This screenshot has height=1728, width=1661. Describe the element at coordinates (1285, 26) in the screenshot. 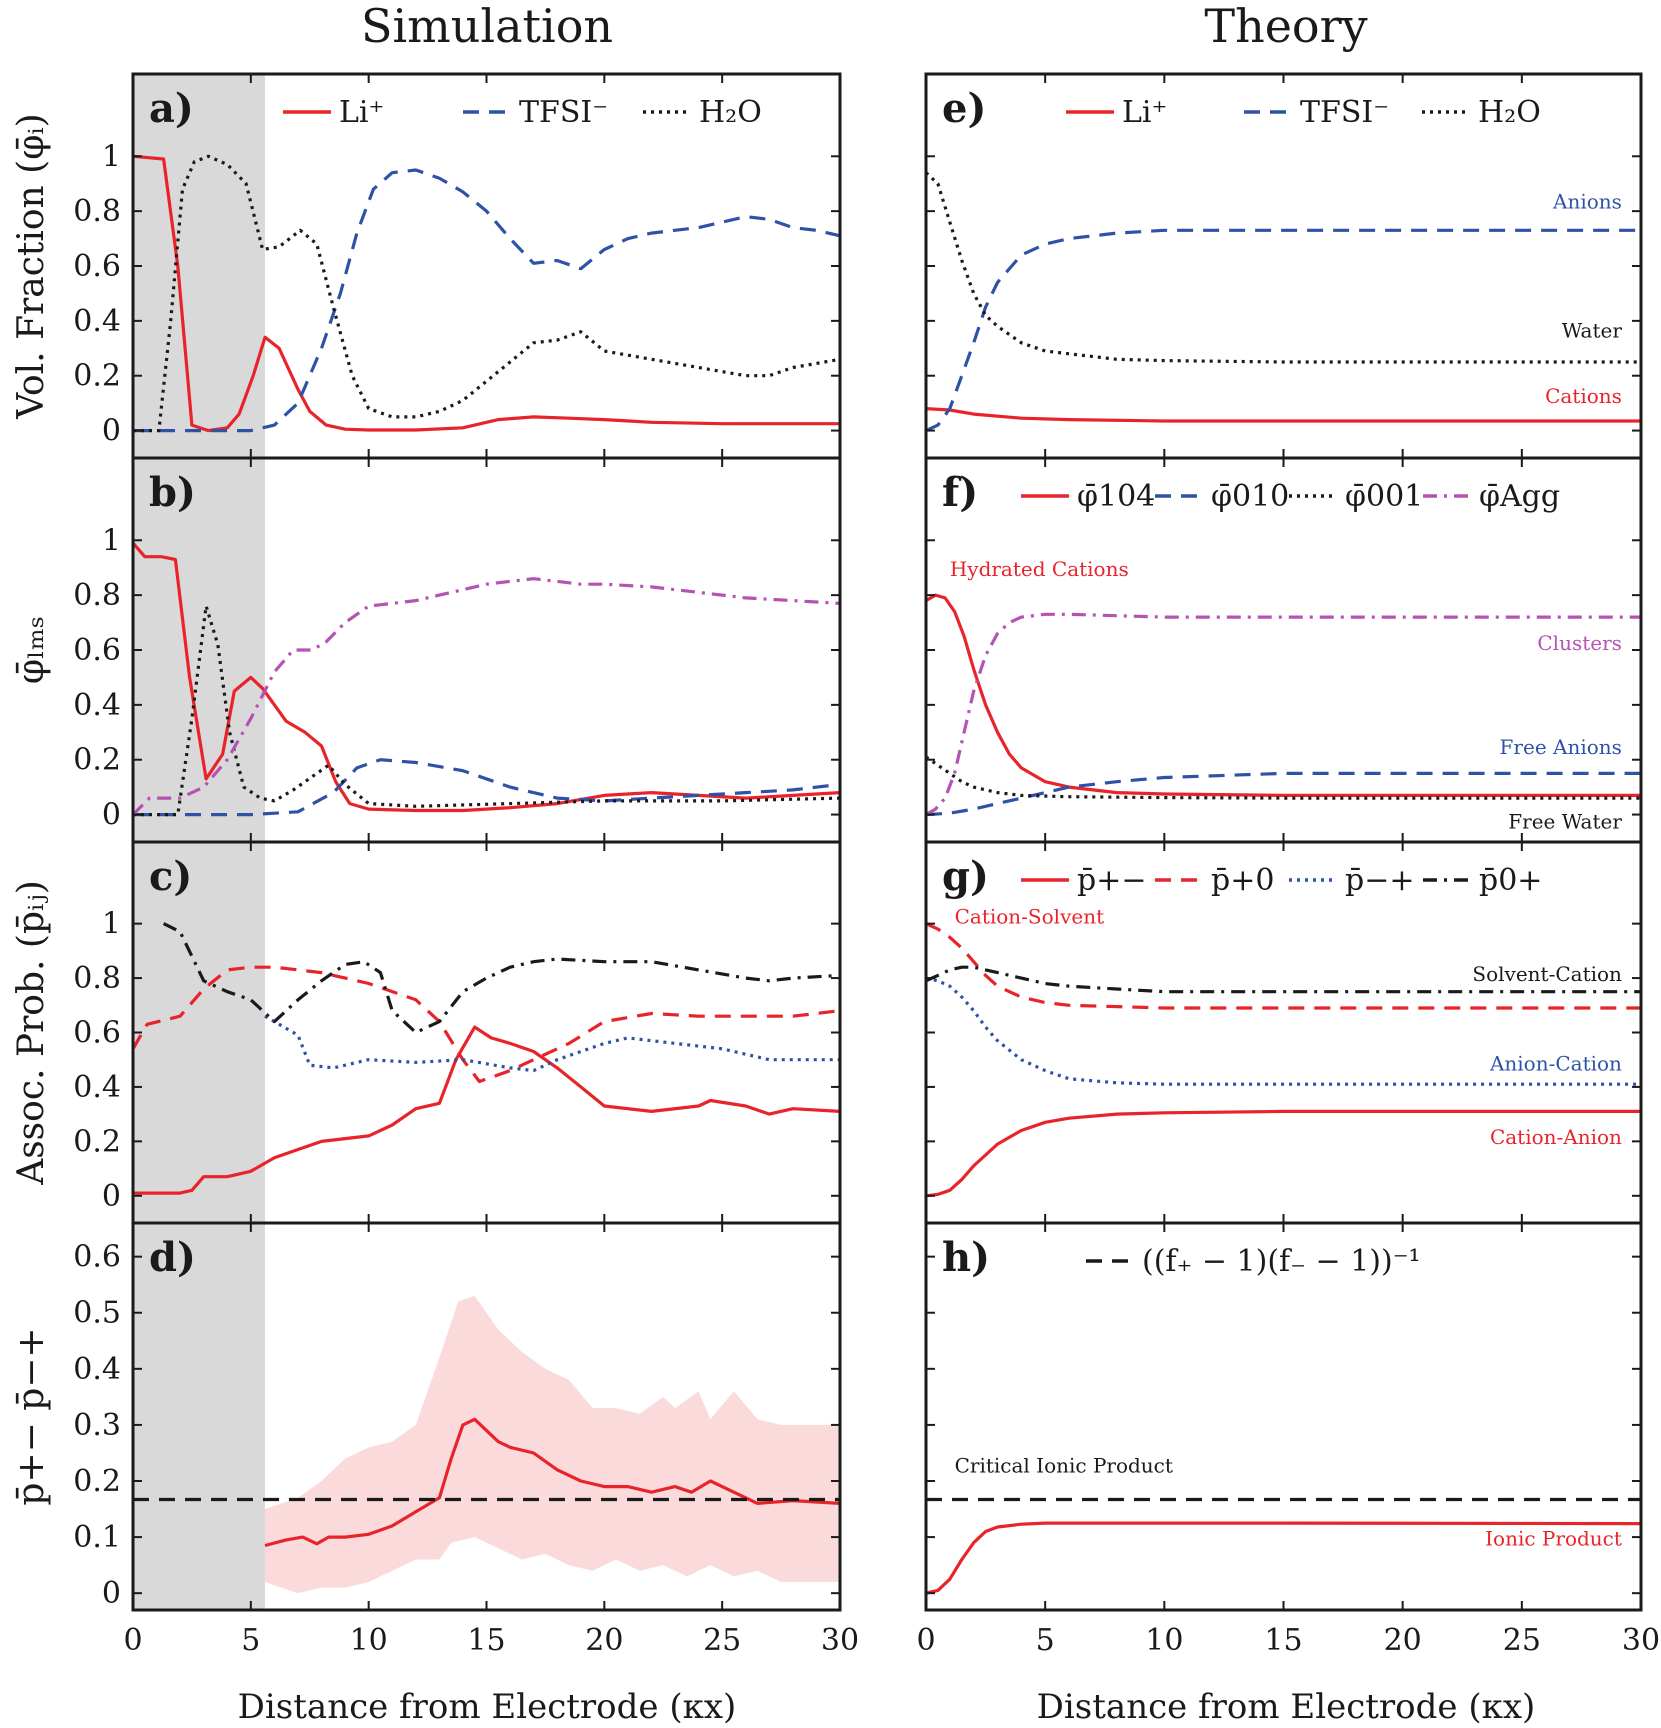

I see `column-title-theory: Theory` at that location.